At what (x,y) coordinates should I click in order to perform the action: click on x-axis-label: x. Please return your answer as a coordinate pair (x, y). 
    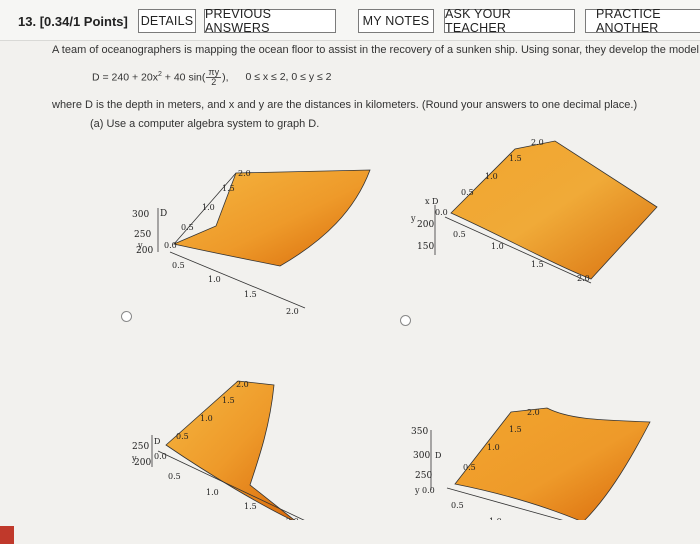
    Looking at the image, I should click on (427, 201).